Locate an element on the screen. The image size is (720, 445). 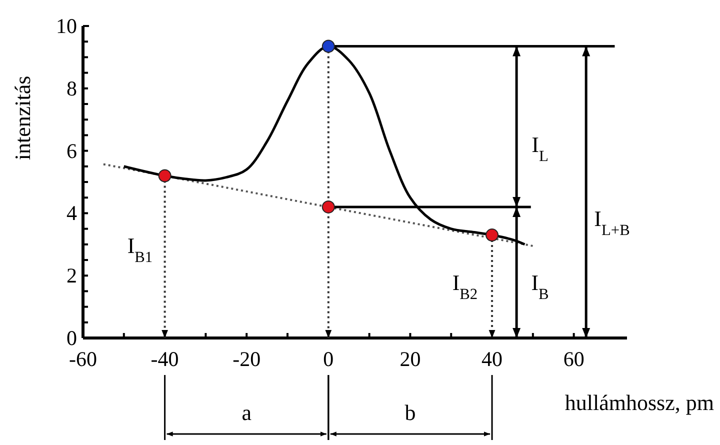
y-axis-title: intenzitás is located at coordinates (22, 118).